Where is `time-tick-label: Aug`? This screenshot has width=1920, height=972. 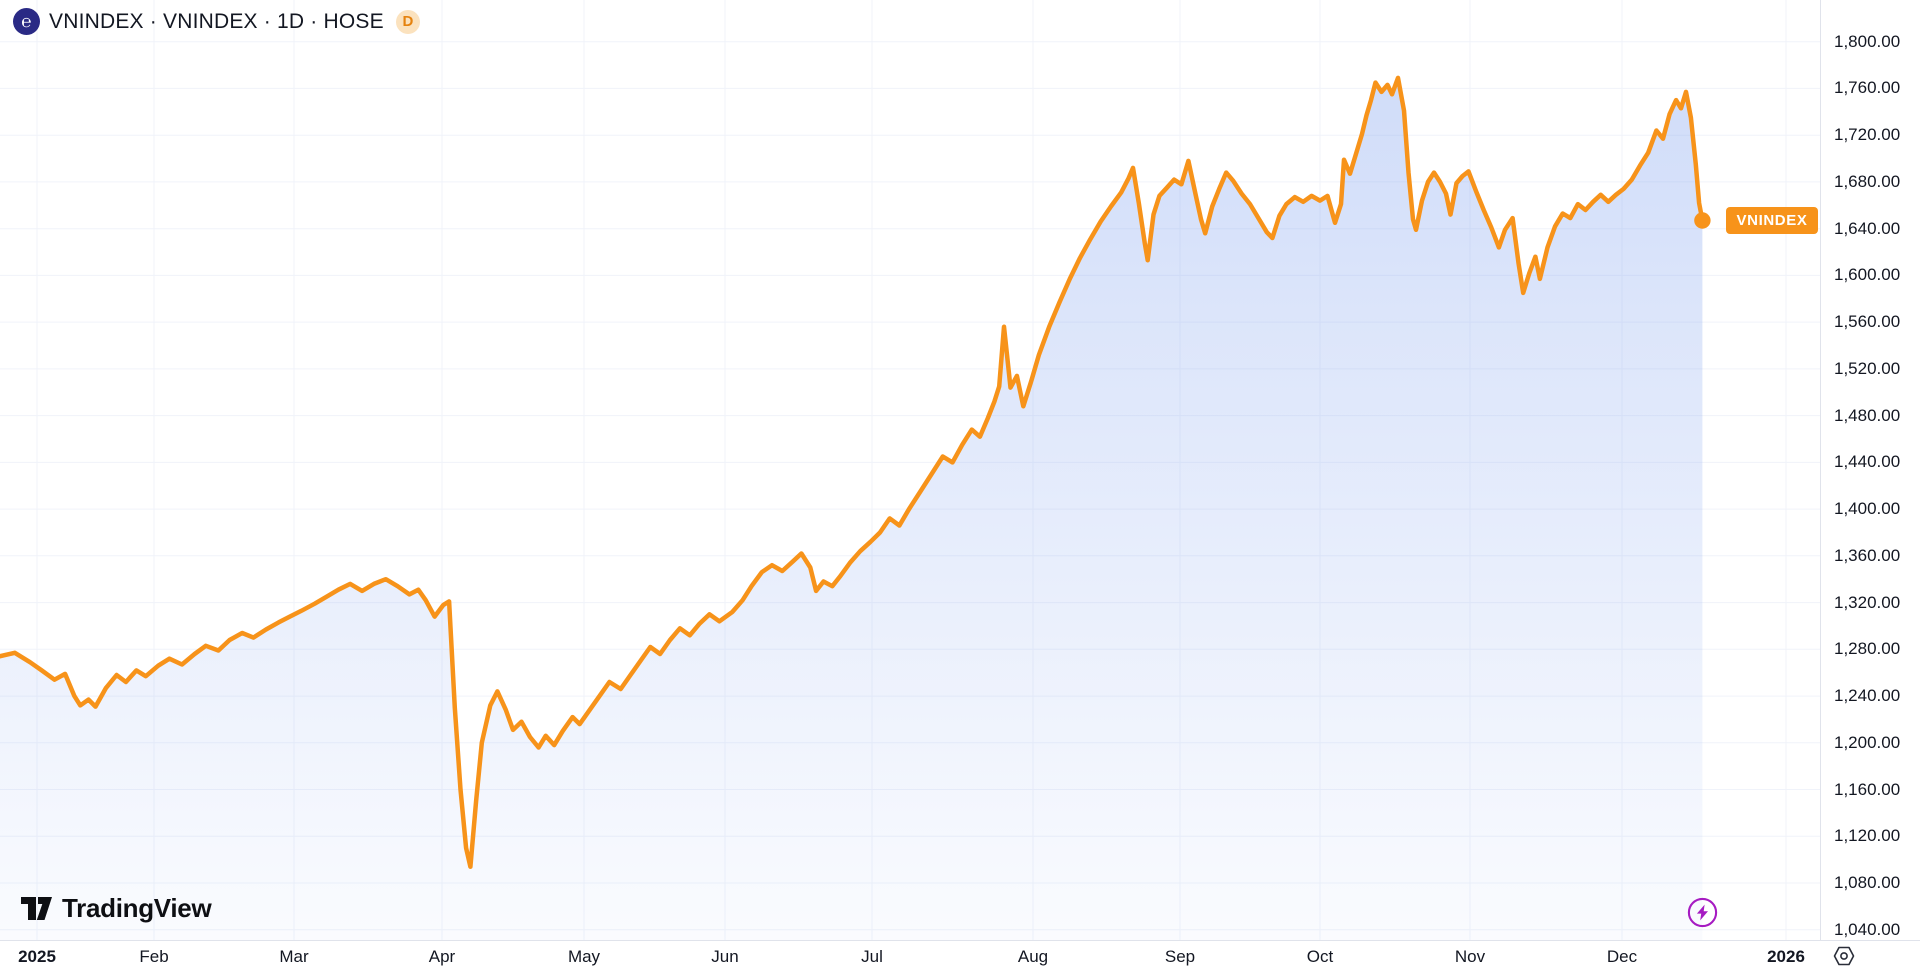 time-tick-label: Aug is located at coordinates (1033, 956).